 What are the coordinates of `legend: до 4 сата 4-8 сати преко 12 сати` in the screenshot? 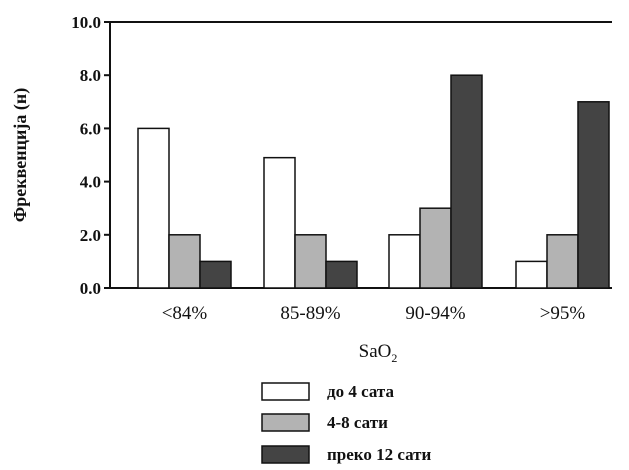 It's located at (346, 423).